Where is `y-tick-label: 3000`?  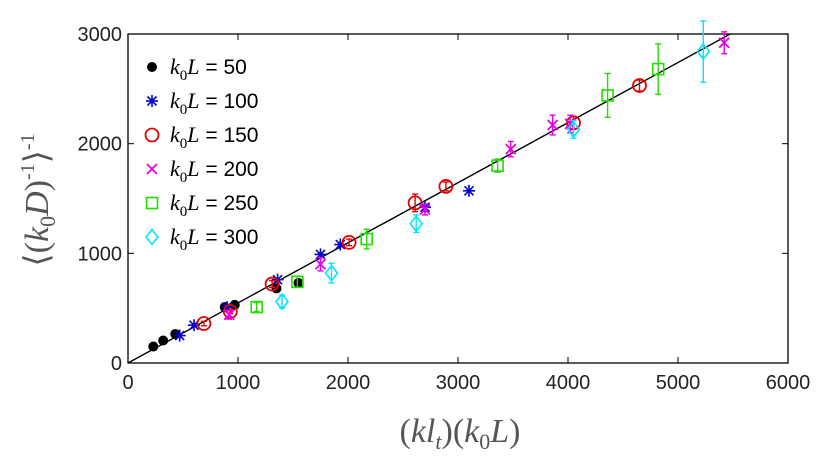 y-tick-label: 3000 is located at coordinates (100, 35).